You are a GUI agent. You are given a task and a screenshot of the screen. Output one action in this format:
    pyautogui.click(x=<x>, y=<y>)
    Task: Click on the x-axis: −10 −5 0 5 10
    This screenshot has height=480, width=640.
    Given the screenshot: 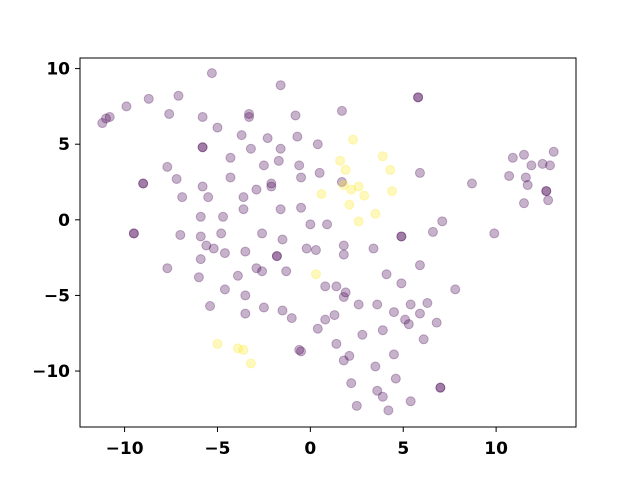 What is the action you would take?
    pyautogui.click(x=307, y=443)
    